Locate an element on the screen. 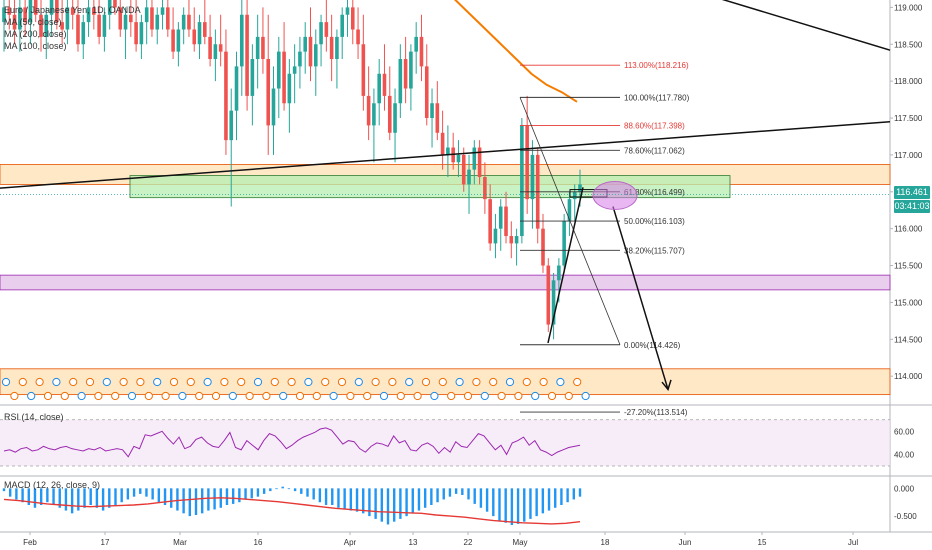 Image resolution: width=932 pixels, height=550 pixels. time-tick-label: May is located at coordinates (519, 542).